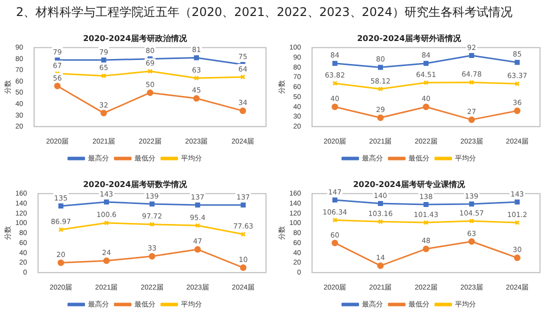  I want to click on chart-title: 2020-2024届考研数学情况, so click(135, 184).